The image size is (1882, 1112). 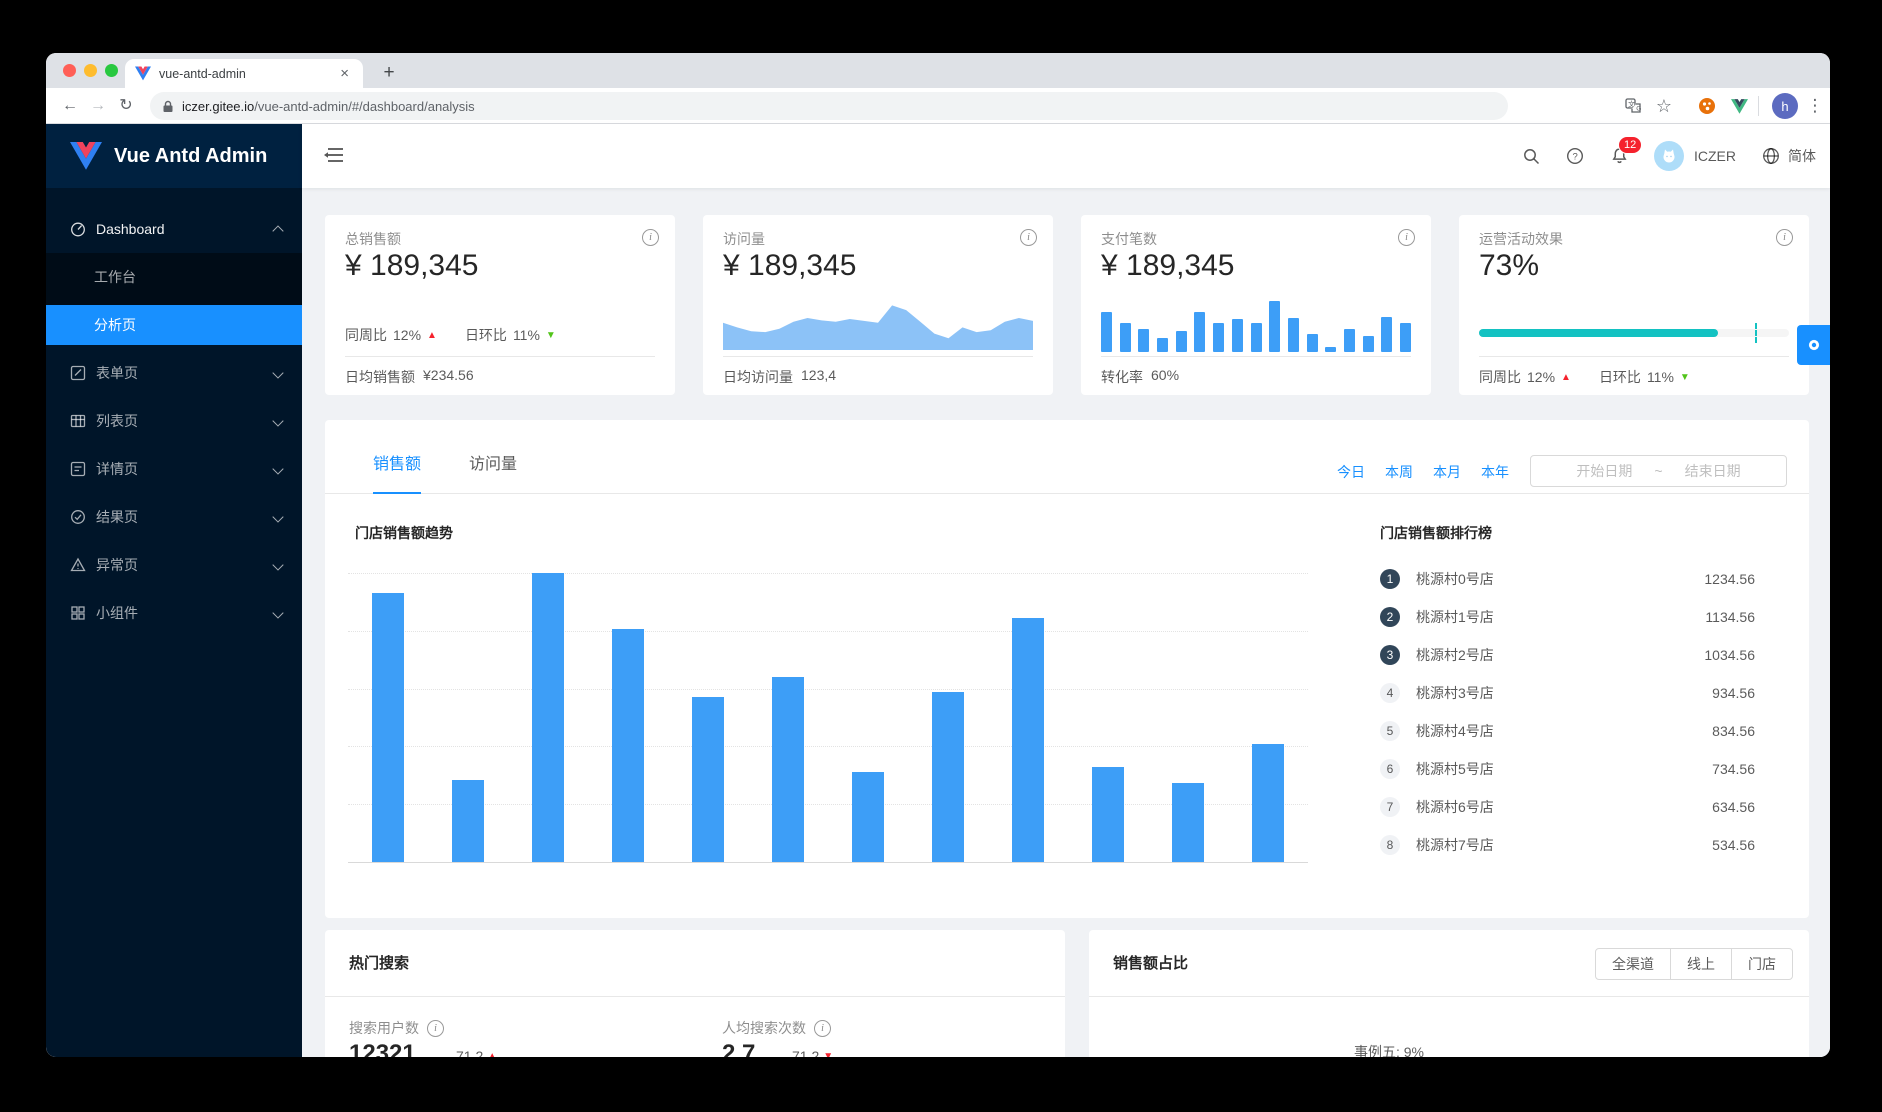 What do you see at coordinates (1531, 156) in the screenshot?
I see `search-icon` at bounding box center [1531, 156].